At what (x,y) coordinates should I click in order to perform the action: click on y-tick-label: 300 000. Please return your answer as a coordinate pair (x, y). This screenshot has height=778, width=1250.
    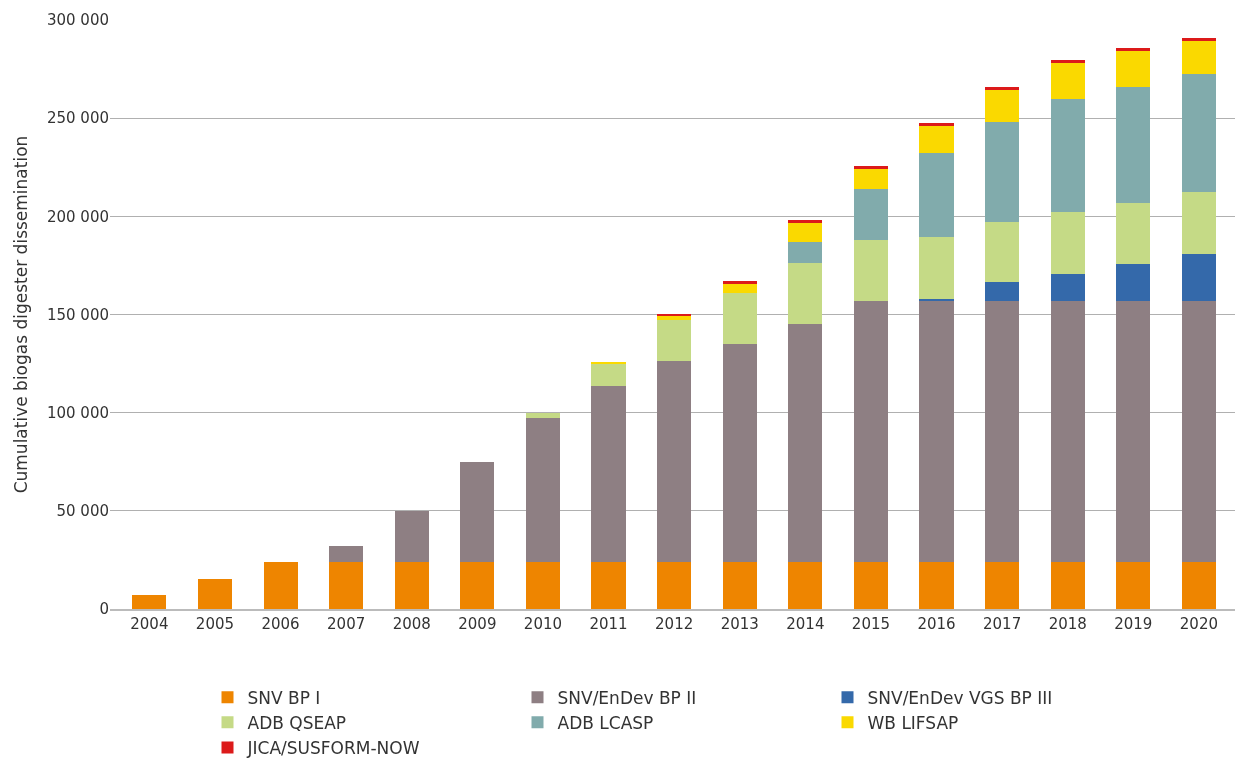
    Looking at the image, I should click on (77, 20).